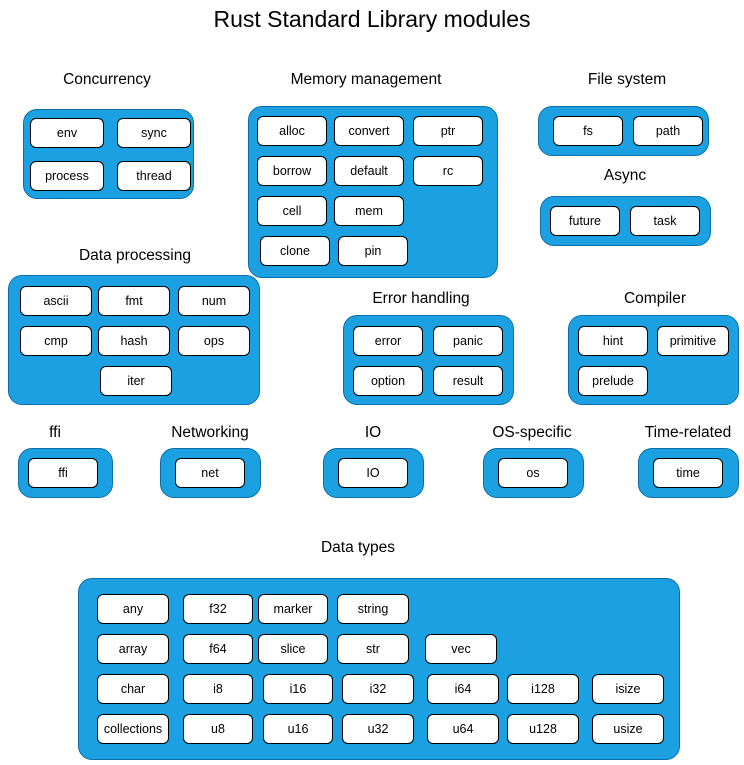 The image size is (744, 765). I want to click on memory-group-label: Memory management, so click(366, 79).